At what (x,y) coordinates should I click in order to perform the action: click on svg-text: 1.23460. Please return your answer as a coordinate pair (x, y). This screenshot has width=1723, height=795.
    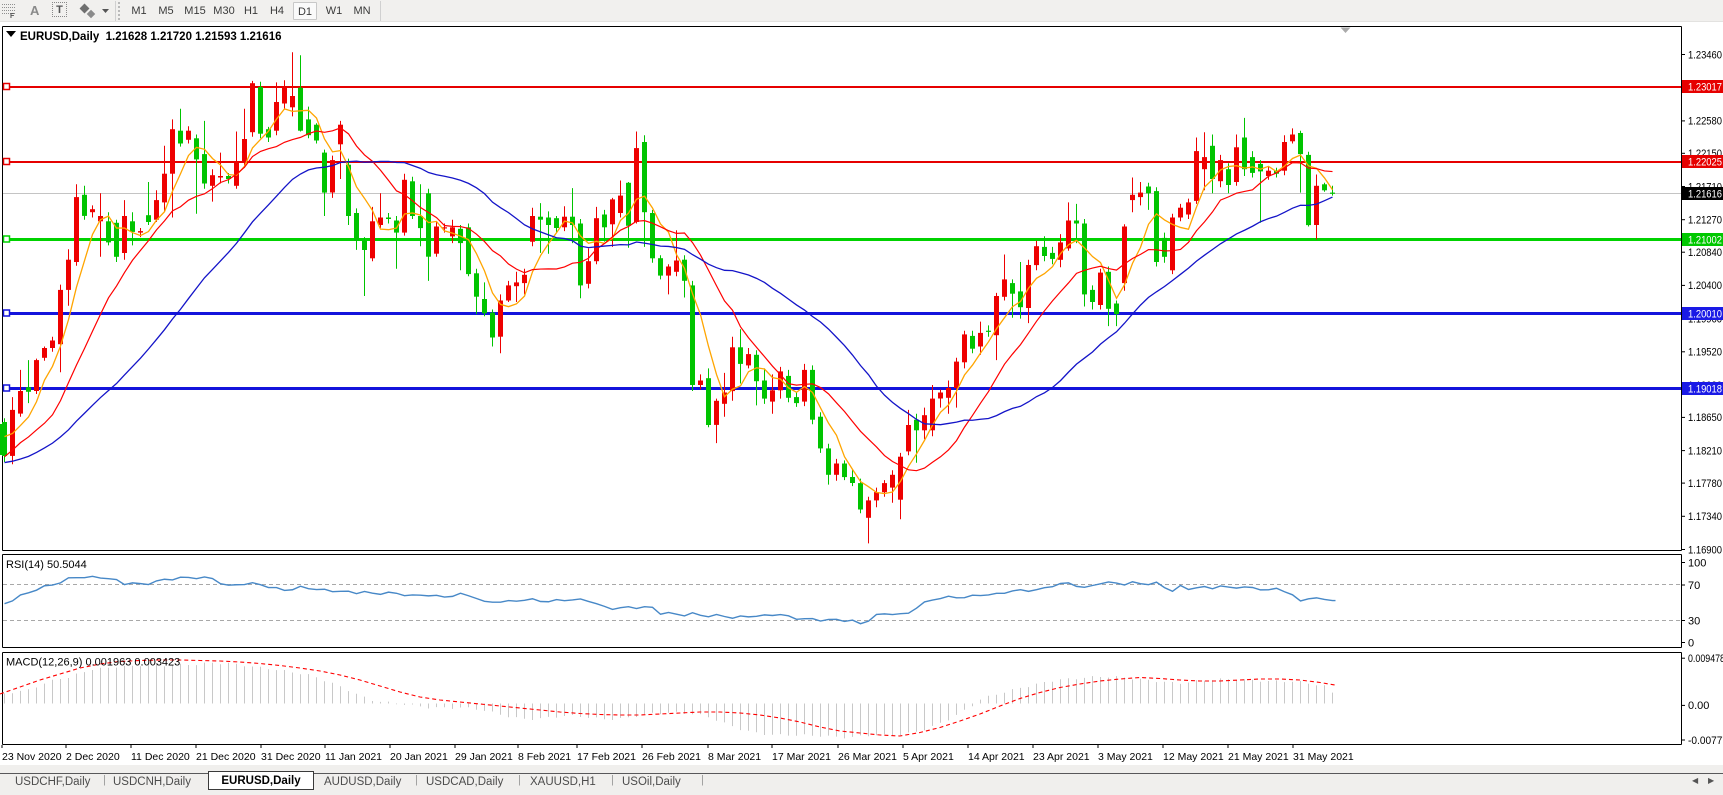
    Looking at the image, I should click on (1705, 55).